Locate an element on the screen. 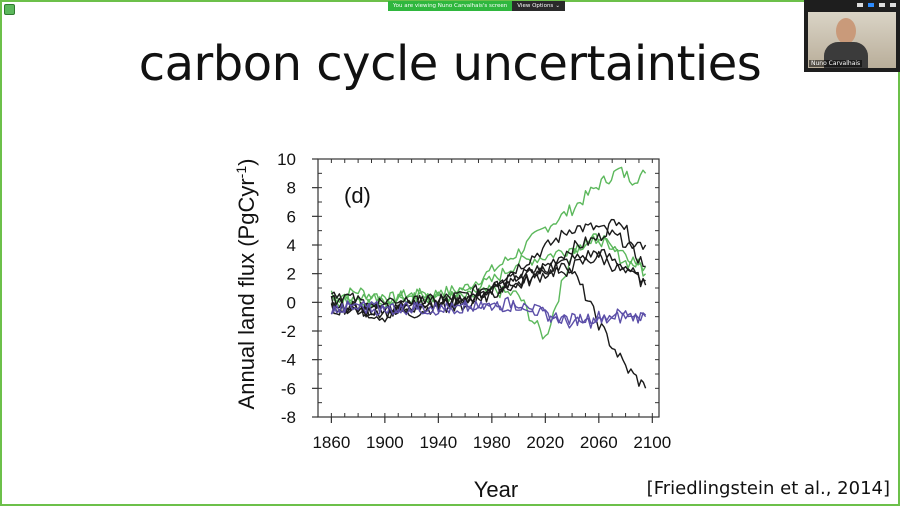 This screenshot has height=506, width=900. y-tick-label: 6 is located at coordinates (291, 216).